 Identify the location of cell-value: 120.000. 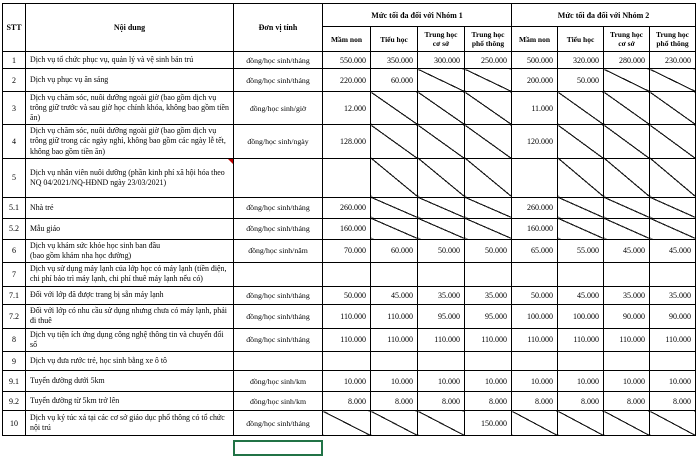
(535, 141).